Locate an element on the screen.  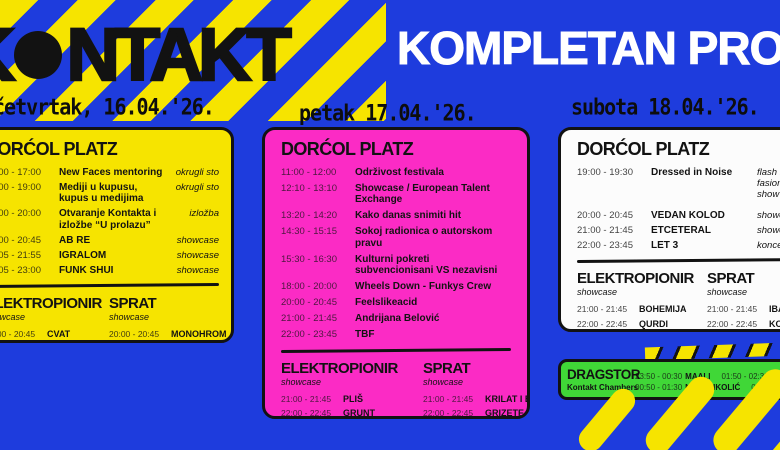
event-name: QURDI is located at coordinates (653, 323).